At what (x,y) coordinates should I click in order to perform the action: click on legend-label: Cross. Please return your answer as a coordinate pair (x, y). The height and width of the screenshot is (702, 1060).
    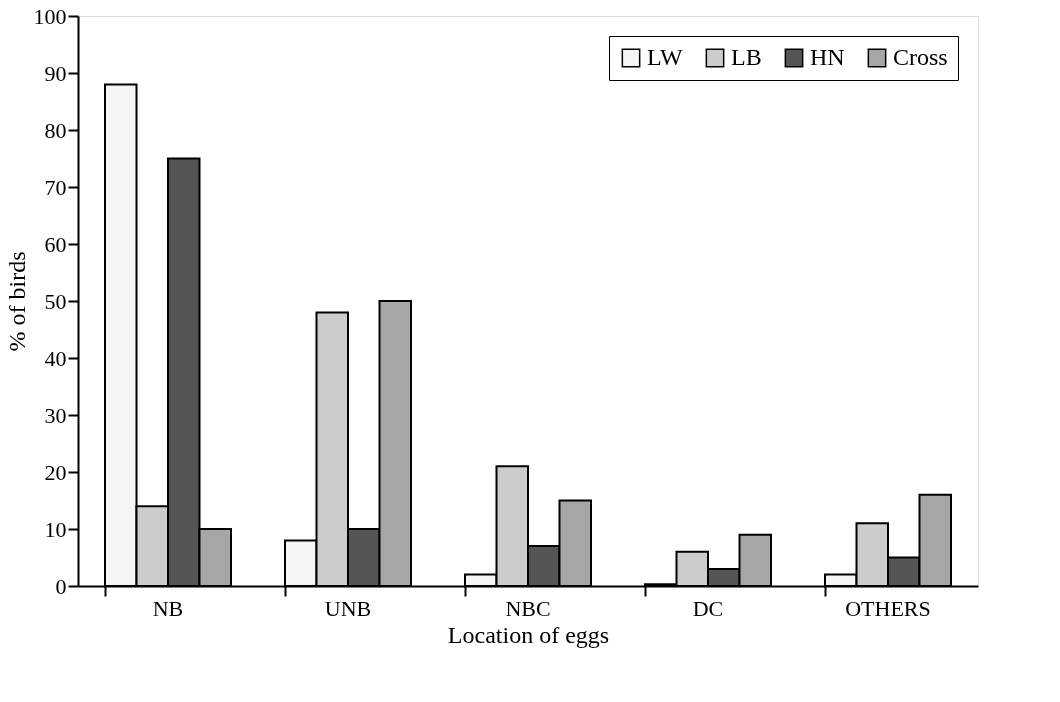
    Looking at the image, I should click on (920, 57).